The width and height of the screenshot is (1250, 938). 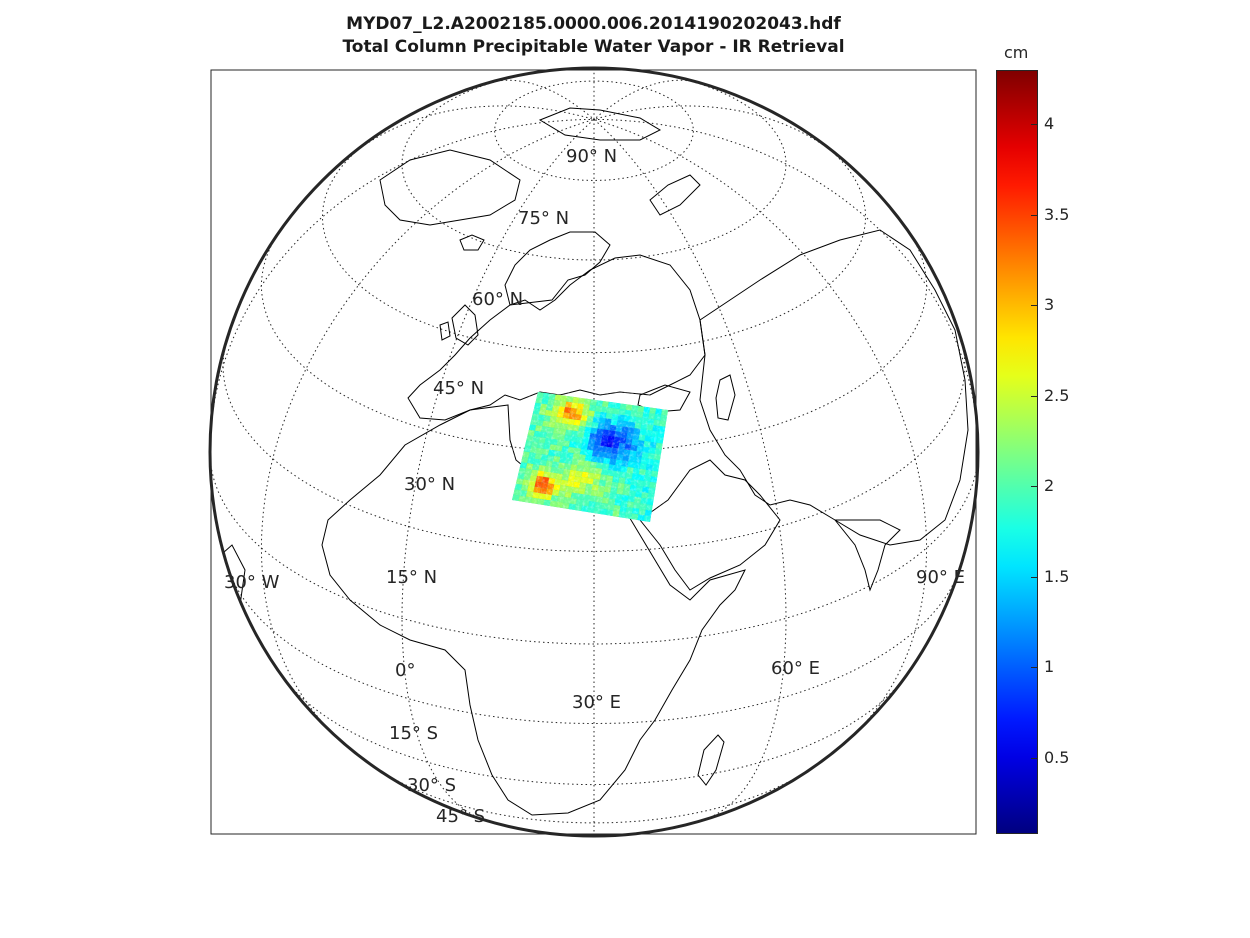 What do you see at coordinates (600, 124) in the screenshot?
I see `arctic-islands-coastline` at bounding box center [600, 124].